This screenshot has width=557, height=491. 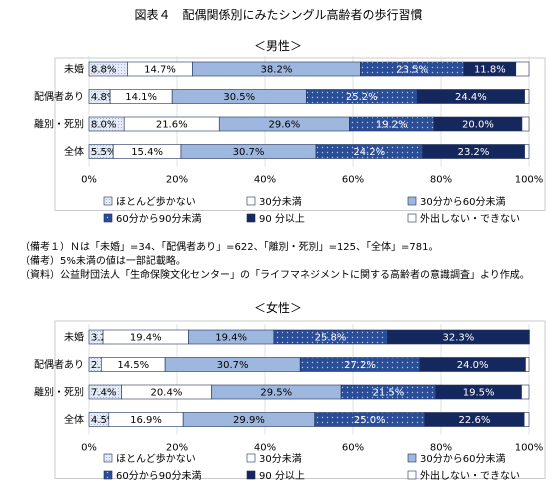 I want to click on data-label: 21.6%, so click(x=172, y=125).